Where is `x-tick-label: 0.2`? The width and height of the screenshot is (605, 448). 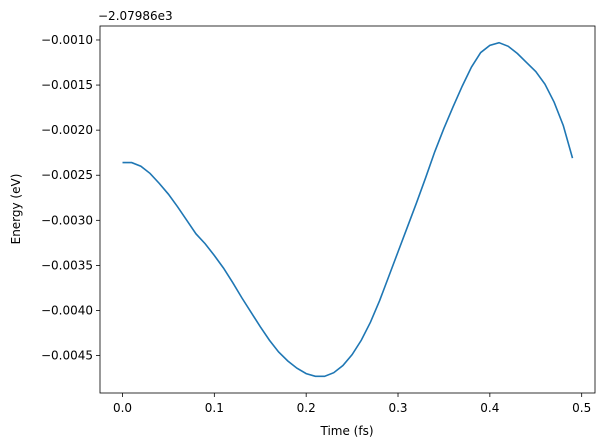 x-tick-label: 0.2 is located at coordinates (306, 408).